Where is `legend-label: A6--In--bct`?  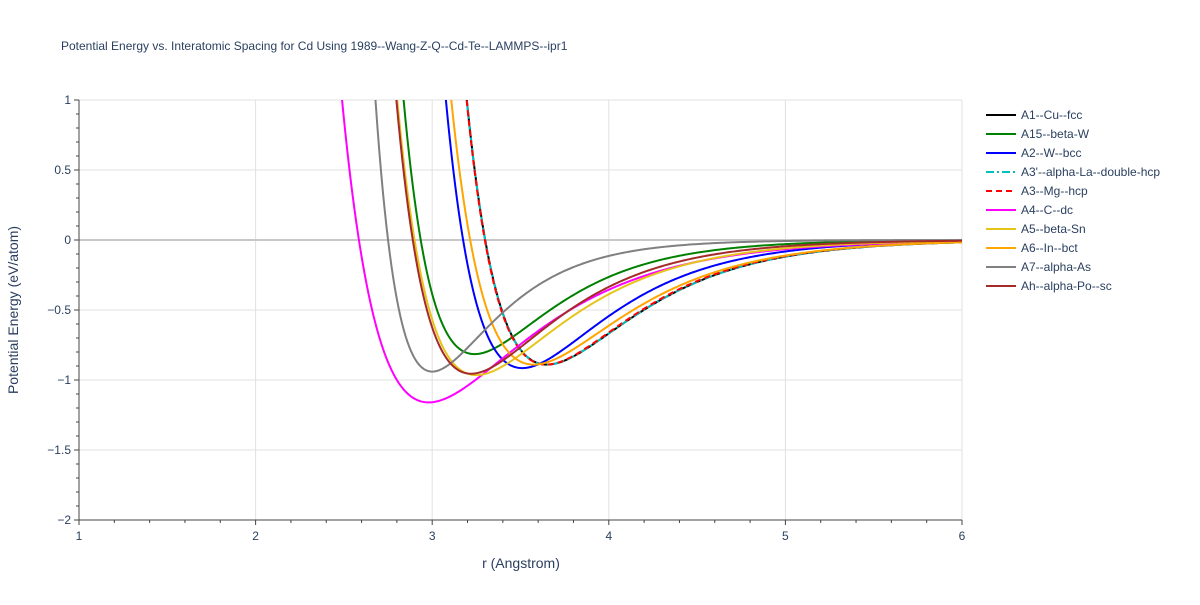
legend-label: A6--In--bct is located at coordinates (1049, 248).